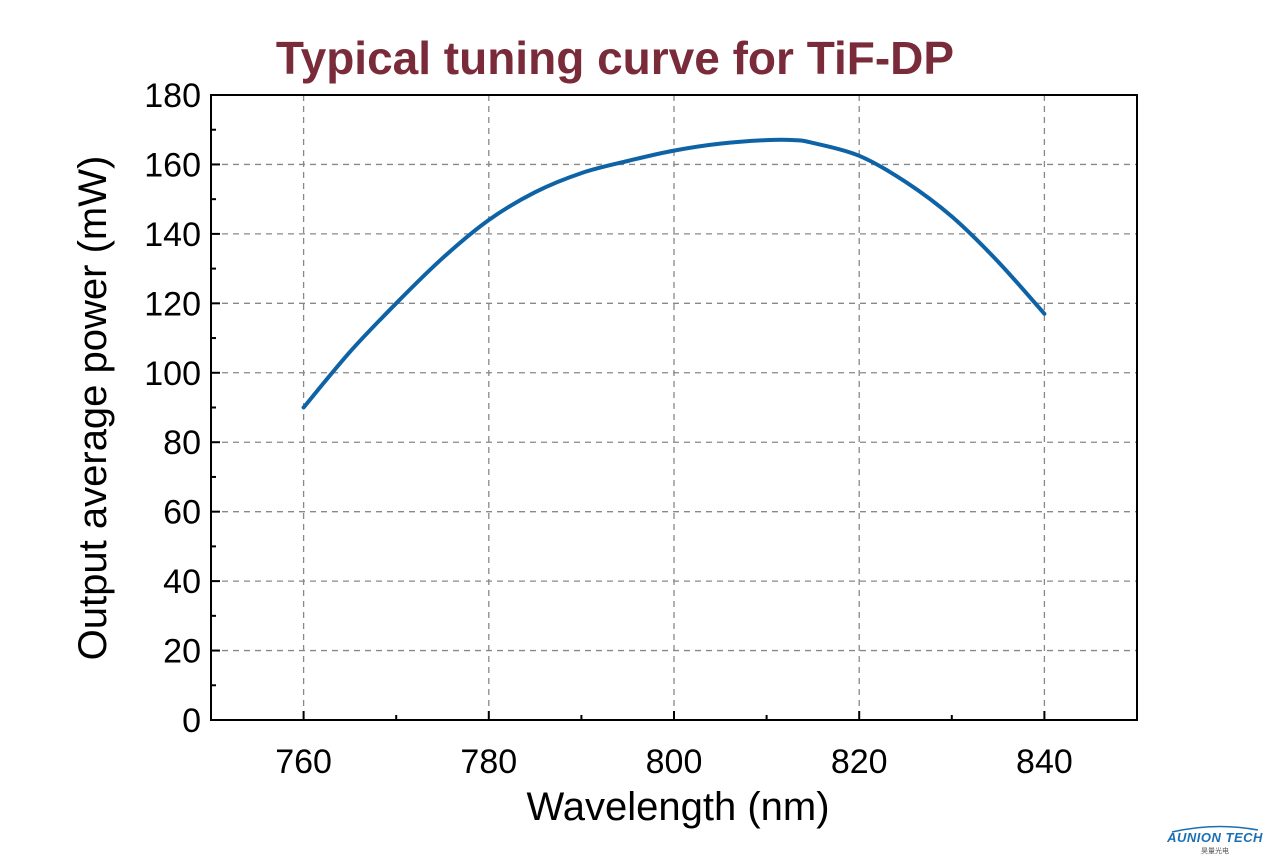 This screenshot has width=1280, height=864. Describe the element at coordinates (303, 762) in the screenshot. I see `x-tick-label: 760` at that location.